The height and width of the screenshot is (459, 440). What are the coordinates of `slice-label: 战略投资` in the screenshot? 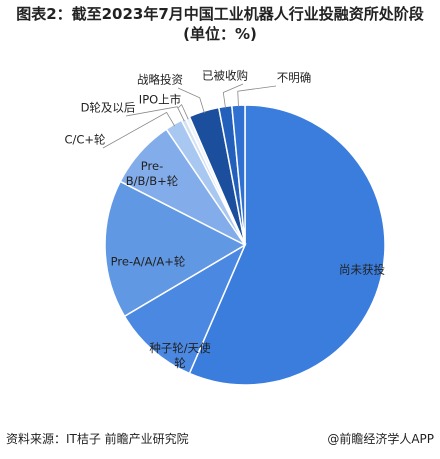 It's located at (160, 79).